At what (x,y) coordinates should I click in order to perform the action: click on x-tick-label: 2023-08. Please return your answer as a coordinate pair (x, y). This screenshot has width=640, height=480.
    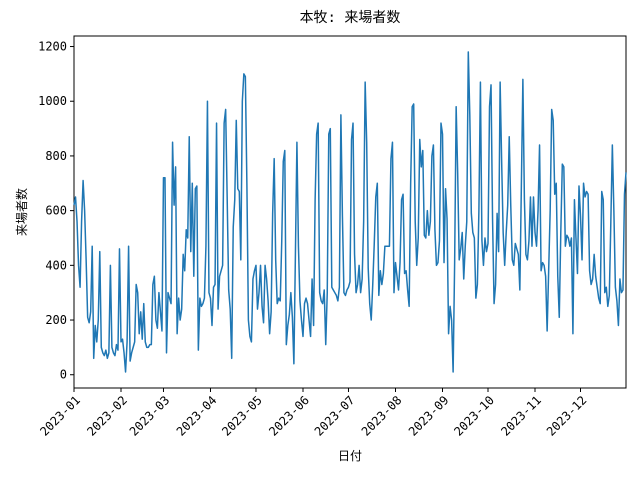
    Looking at the image, I should click on (382, 416).